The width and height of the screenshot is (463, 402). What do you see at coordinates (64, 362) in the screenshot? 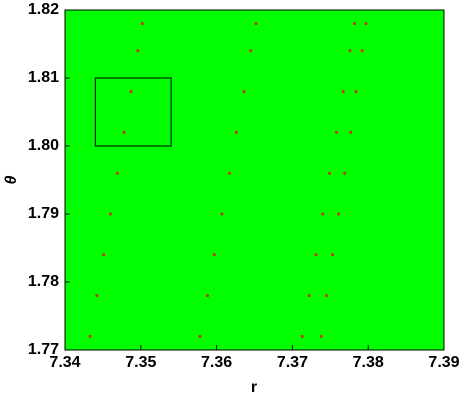
I see `x-tick-label: 7.34` at bounding box center [64, 362].